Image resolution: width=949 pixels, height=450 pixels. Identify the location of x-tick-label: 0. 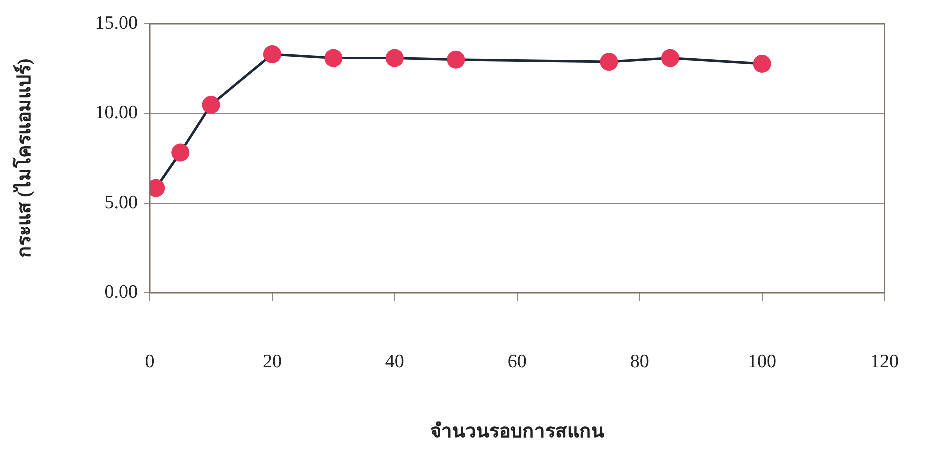
(150, 361).